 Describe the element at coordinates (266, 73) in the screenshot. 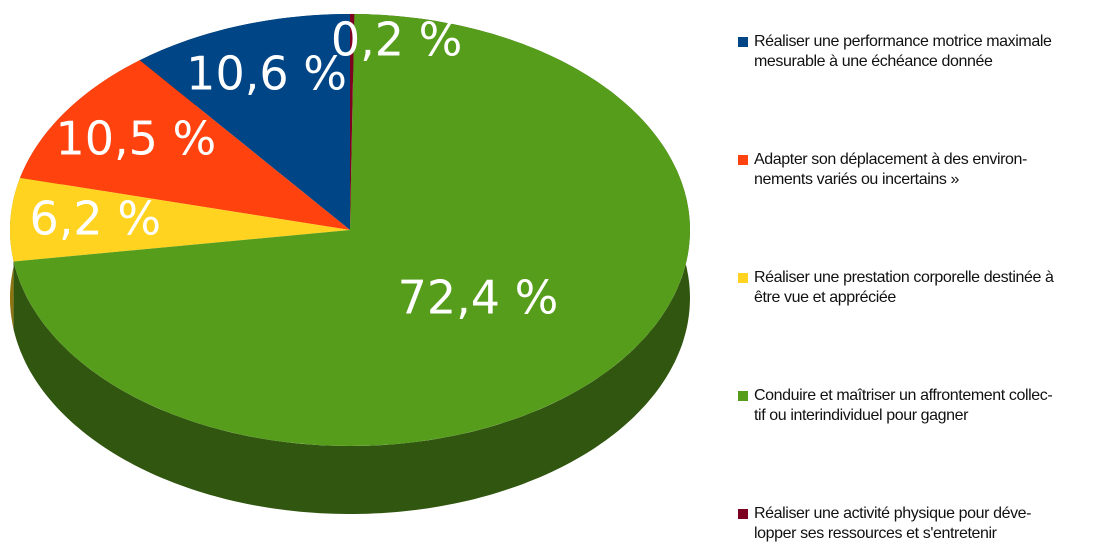

I see `slice-label: 10,6 %` at that location.